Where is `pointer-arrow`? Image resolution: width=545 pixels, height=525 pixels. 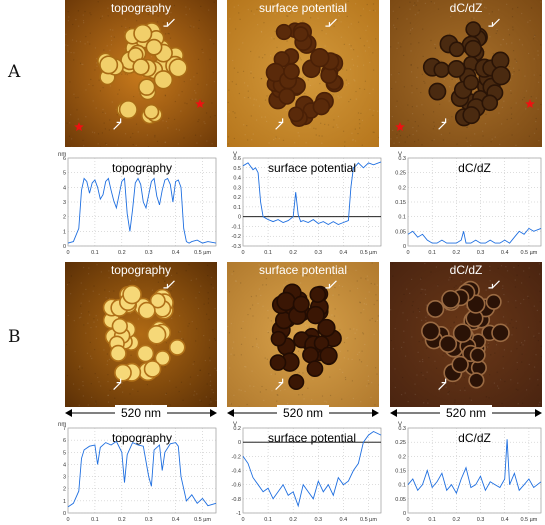 pointer-arrow is located at coordinates (279, 125).